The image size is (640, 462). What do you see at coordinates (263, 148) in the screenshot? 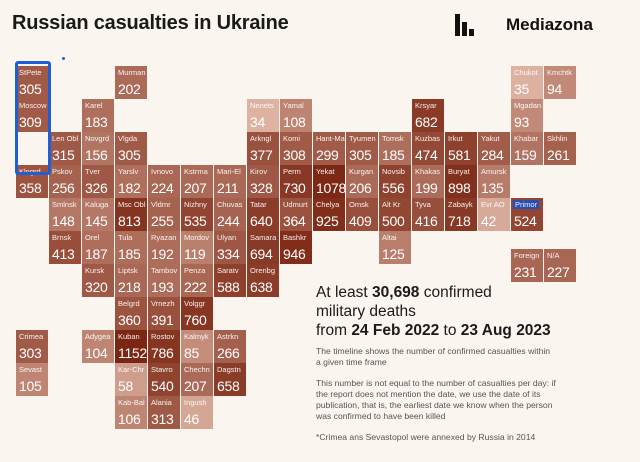
I see `region-tile: Arkngl 377` at bounding box center [263, 148].